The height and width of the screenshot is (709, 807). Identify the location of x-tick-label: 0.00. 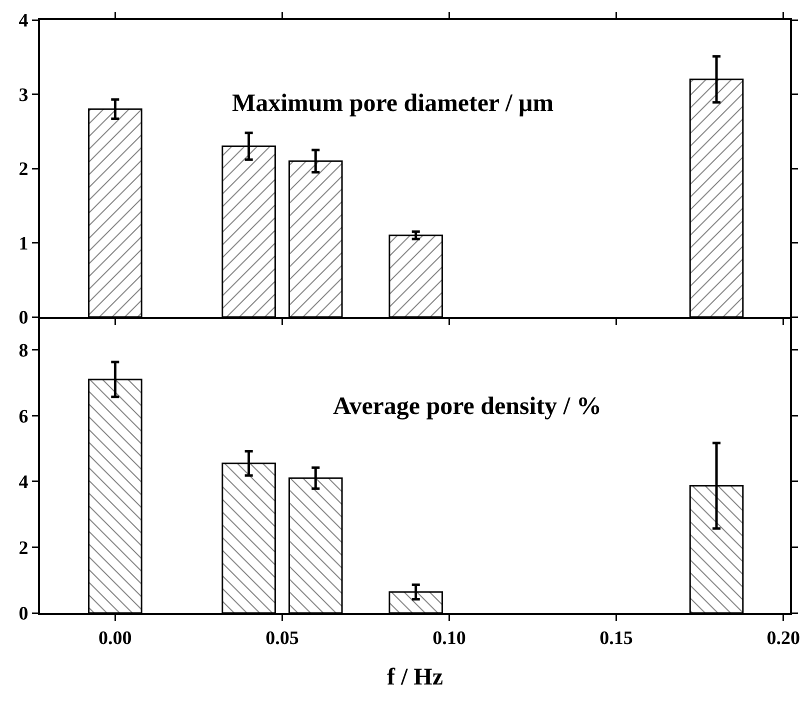
(115, 638).